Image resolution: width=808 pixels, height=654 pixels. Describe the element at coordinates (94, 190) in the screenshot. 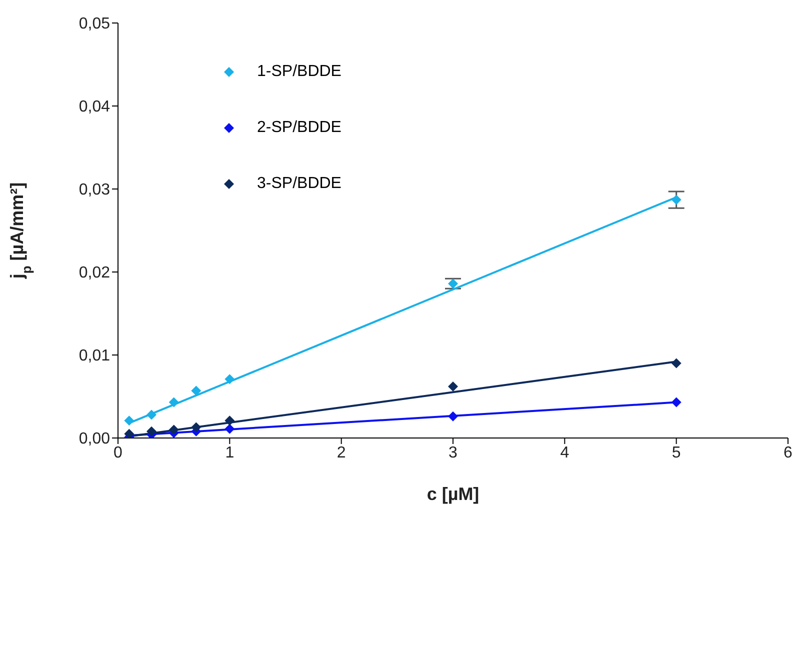

I see `y-tick-label: 0,03` at that location.